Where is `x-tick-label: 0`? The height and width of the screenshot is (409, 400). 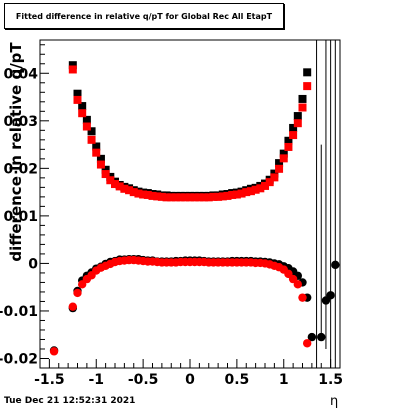 x-tick-label: 0 is located at coordinates (190, 380).